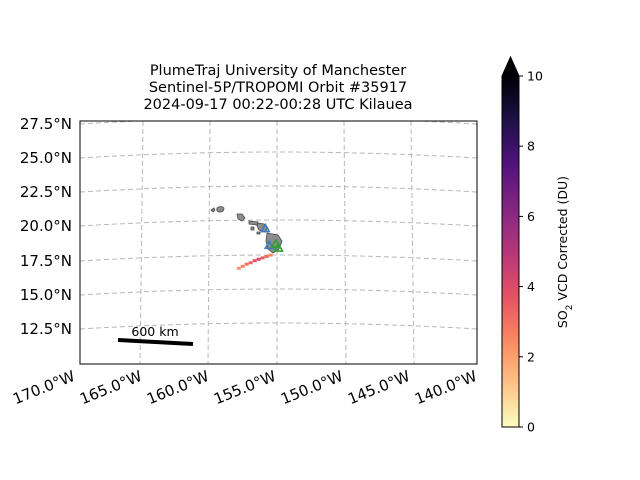 The image size is (640, 480). What do you see at coordinates (277, 105) in the screenshot?
I see `title-line-3: 2024-09-17 00:22-00:28 UTC Kilauea` at bounding box center [277, 105].